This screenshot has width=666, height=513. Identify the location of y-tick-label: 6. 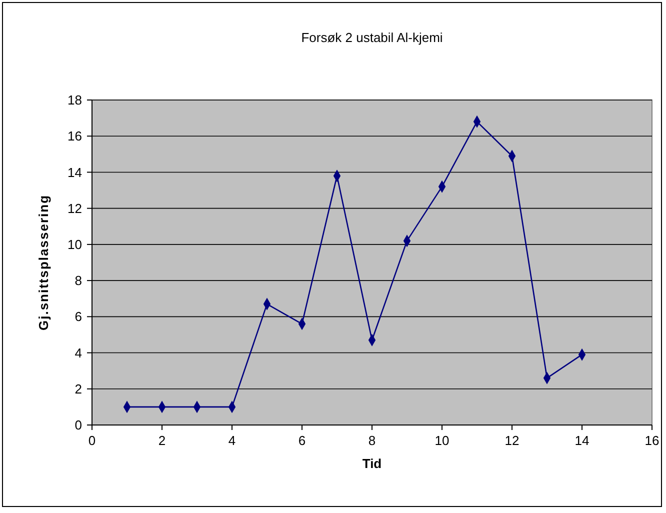
(78, 316).